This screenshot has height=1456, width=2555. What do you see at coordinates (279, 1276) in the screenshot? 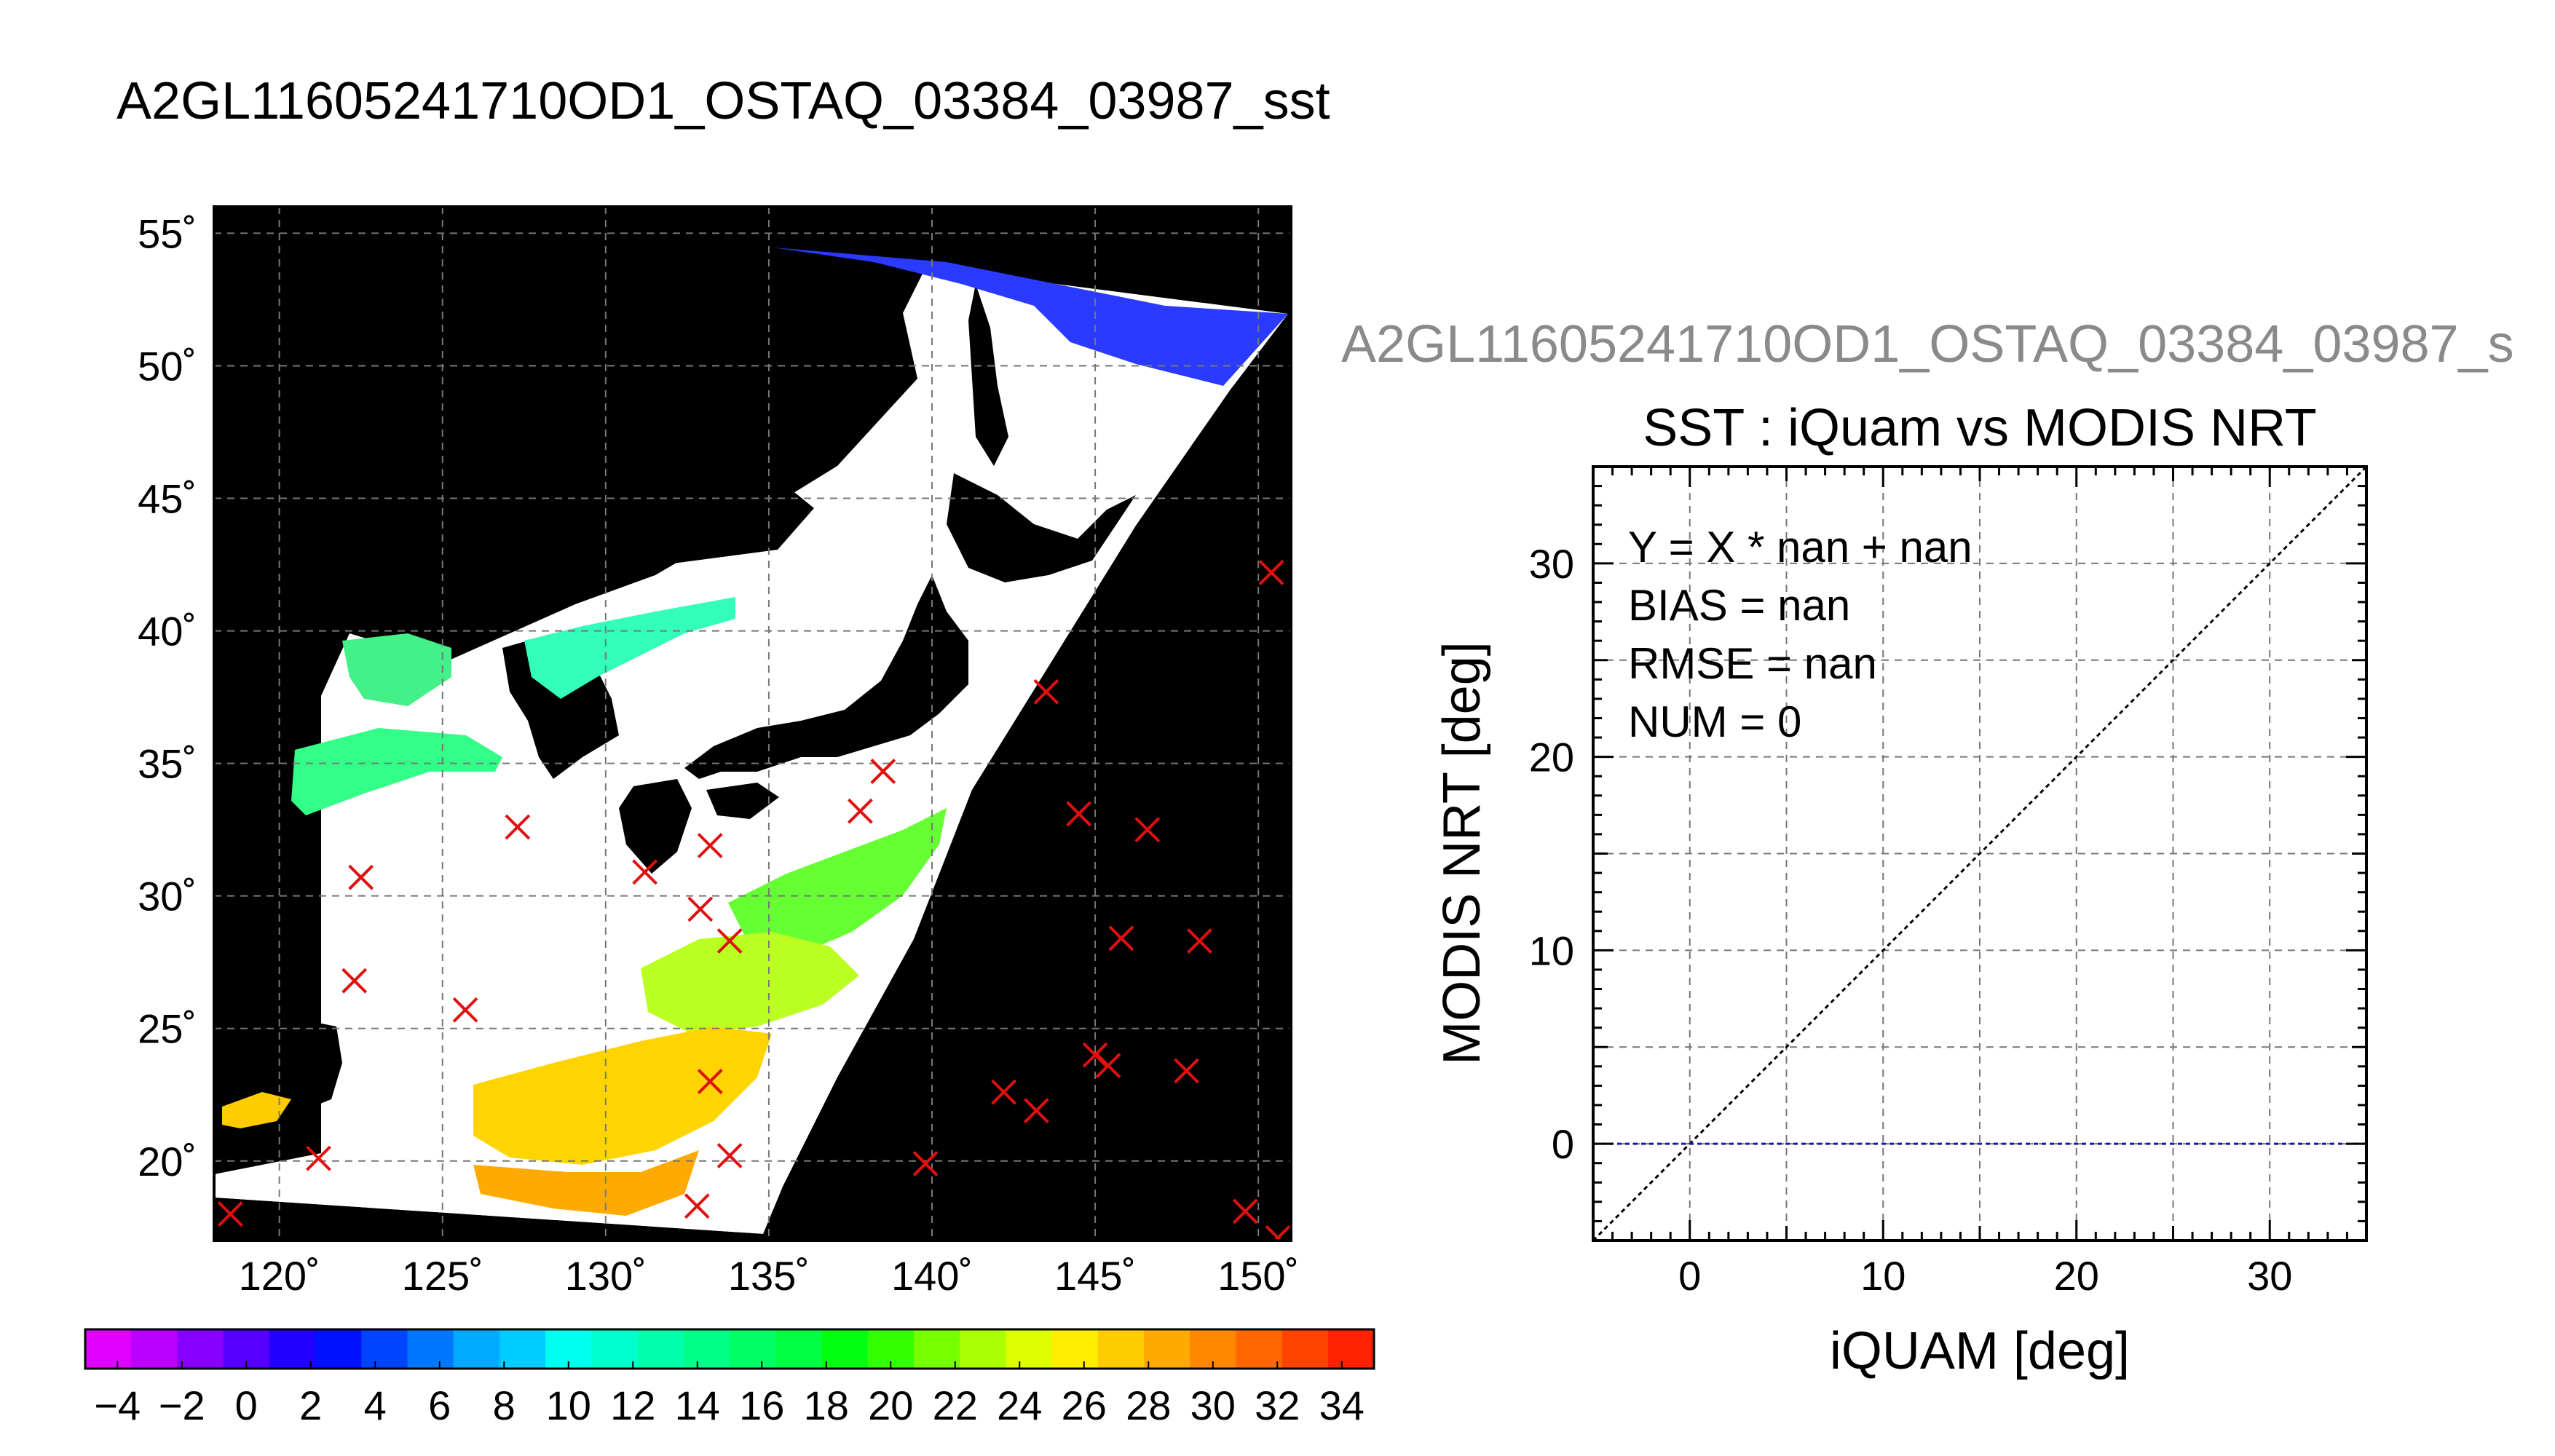
I see `map-longitude-label: 120˚` at bounding box center [279, 1276].